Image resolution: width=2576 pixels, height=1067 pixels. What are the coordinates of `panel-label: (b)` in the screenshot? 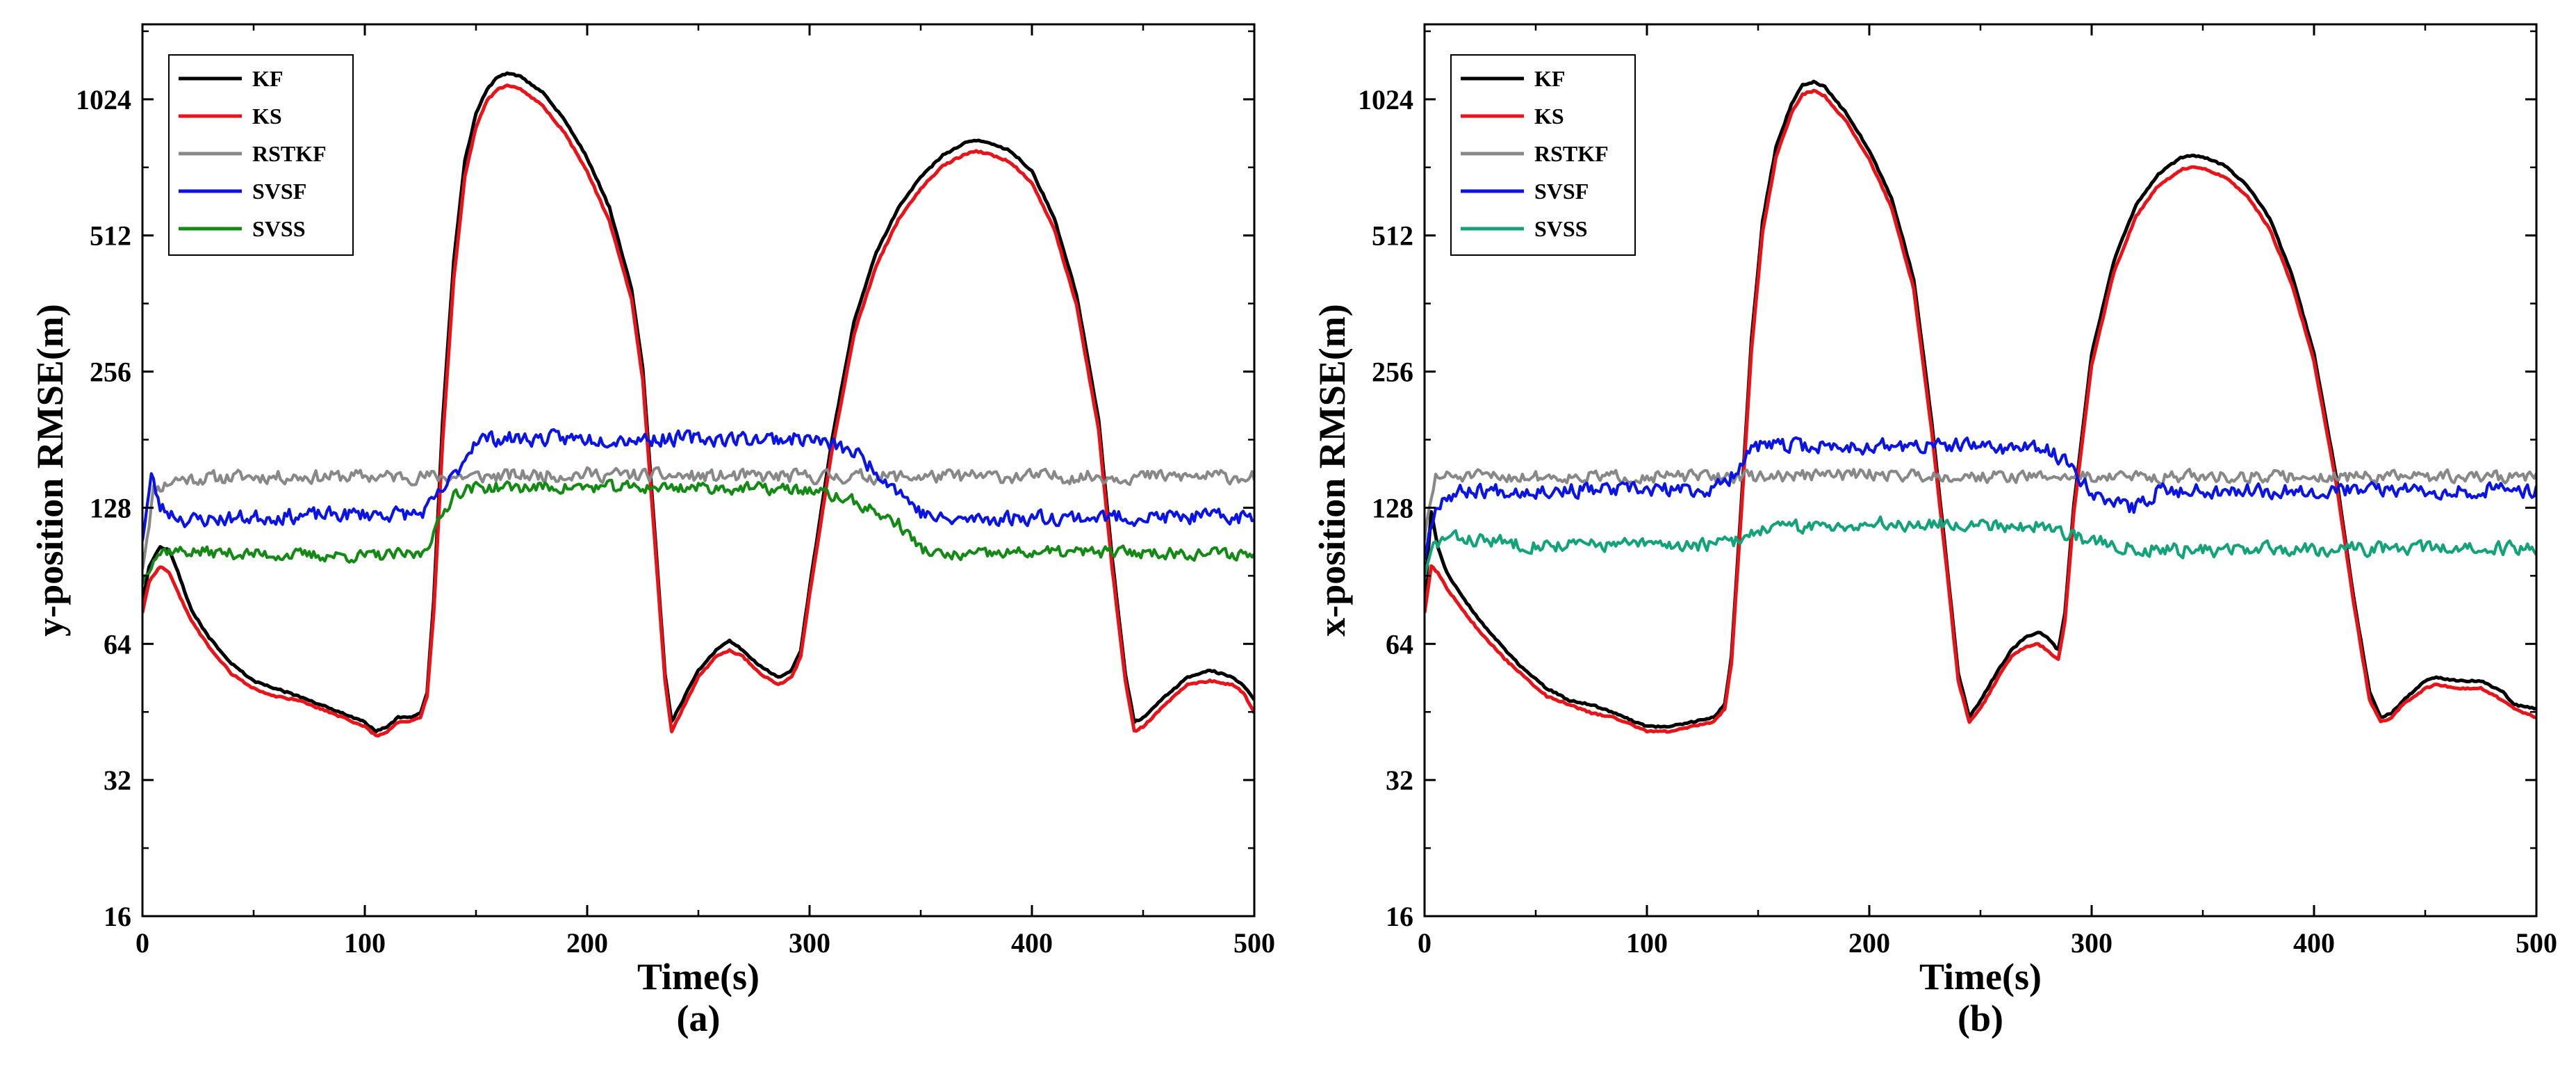 It's located at (1980, 1018).